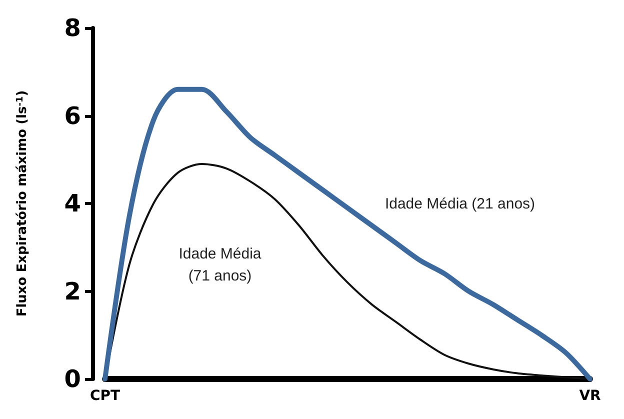 The width and height of the screenshot is (624, 419). I want to click on y-tick-label: 6, so click(72, 116).